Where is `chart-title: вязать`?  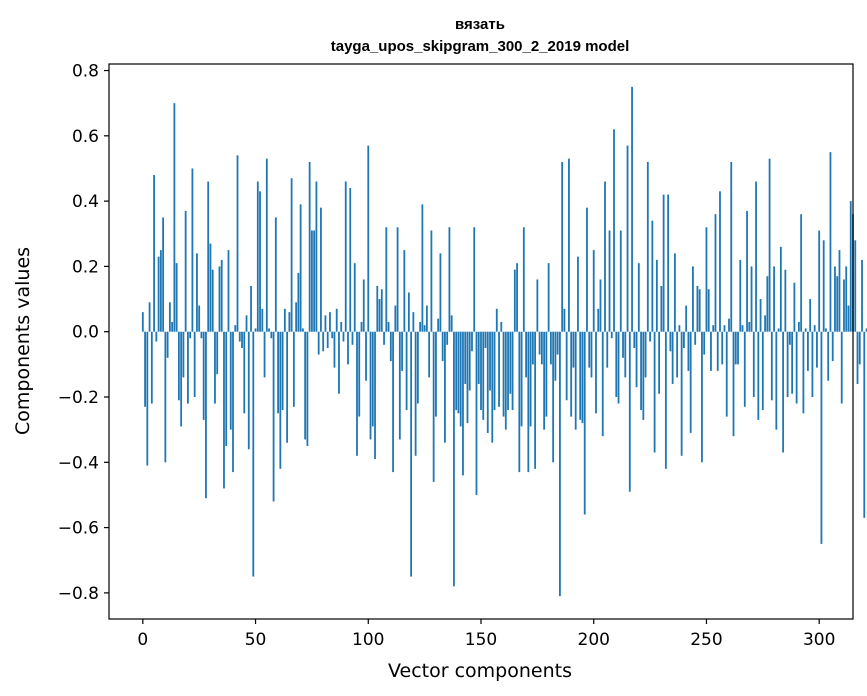 chart-title: вязать is located at coordinates (480, 24).